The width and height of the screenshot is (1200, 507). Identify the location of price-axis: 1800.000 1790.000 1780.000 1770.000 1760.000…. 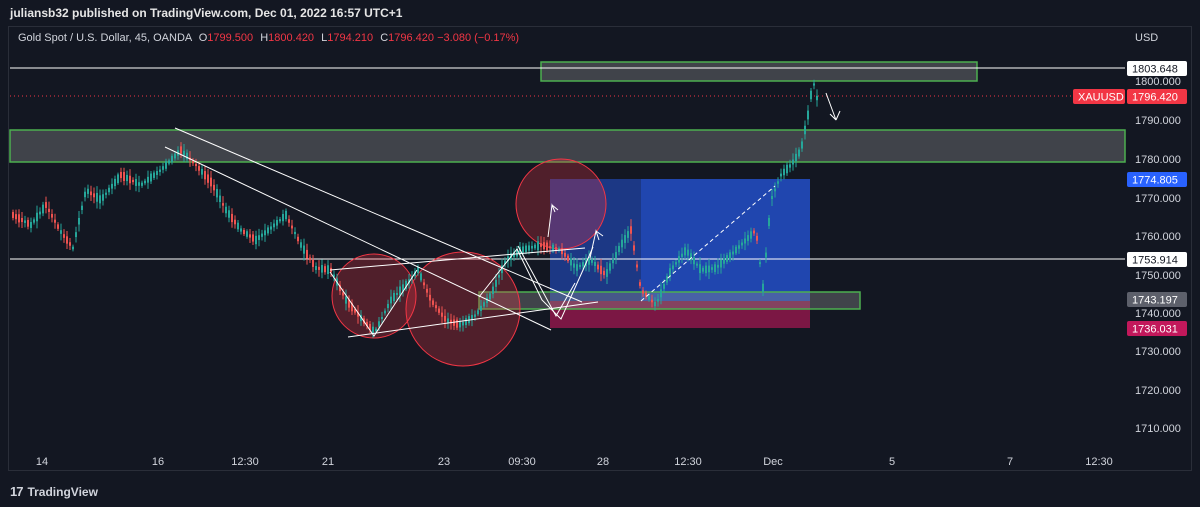
(1158, 255).